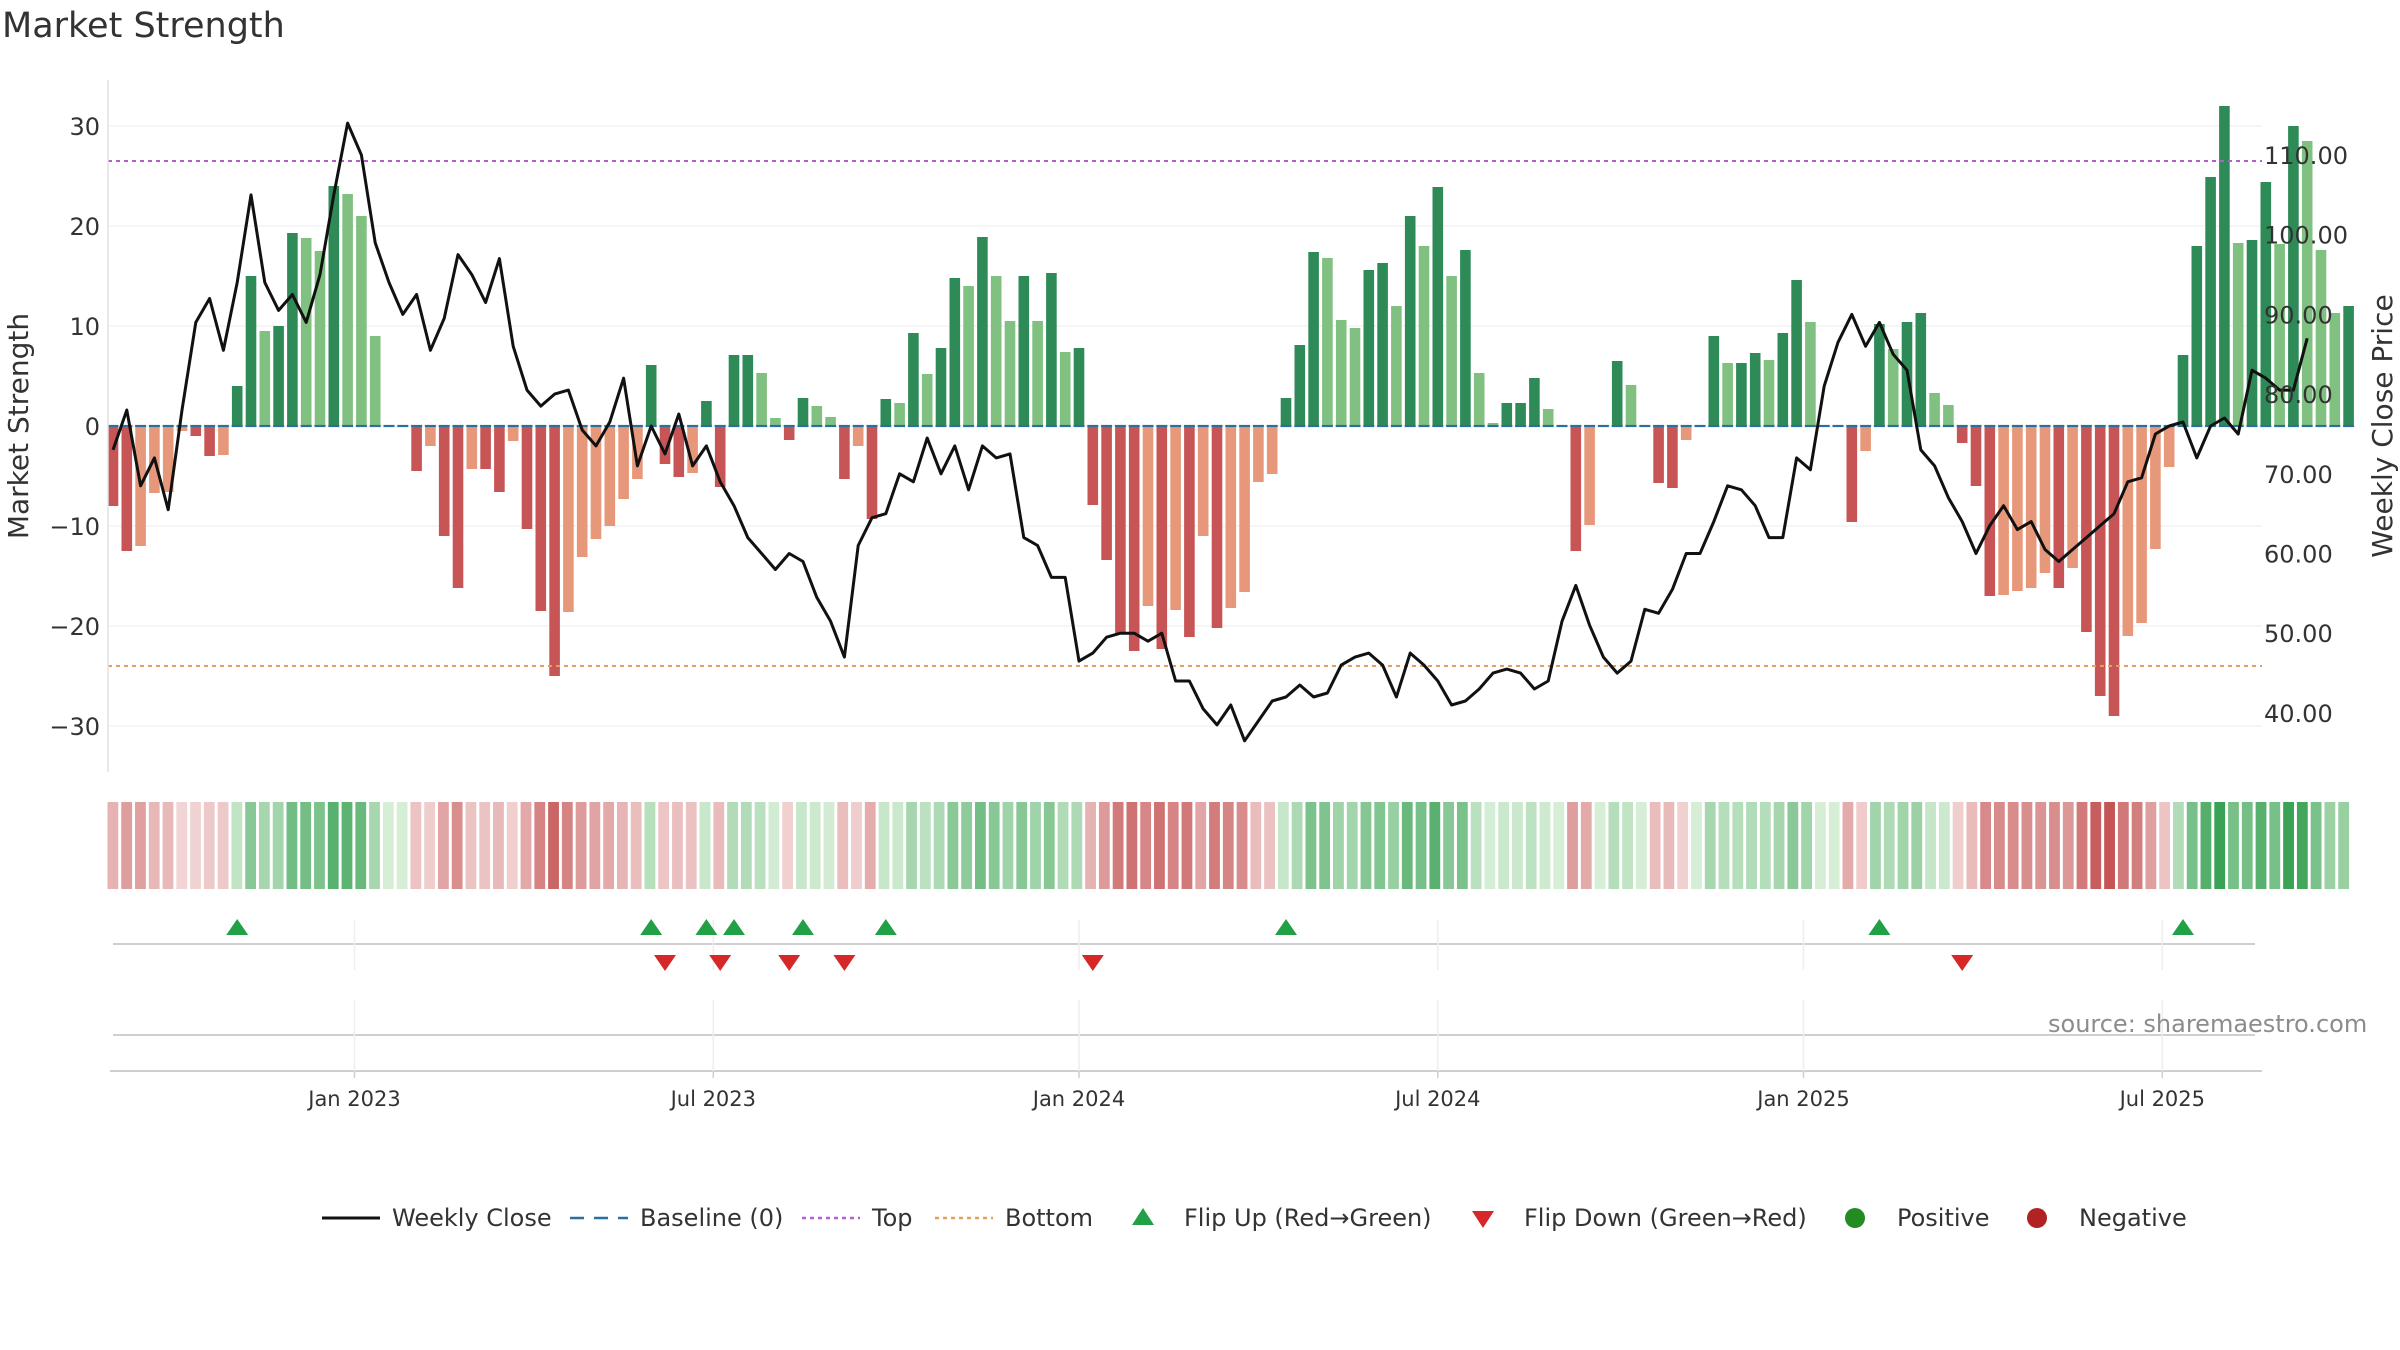 This screenshot has width=2400, height=1350. Describe the element at coordinates (18, 426) in the screenshot. I see `y-axis-label: Market Strength` at that location.